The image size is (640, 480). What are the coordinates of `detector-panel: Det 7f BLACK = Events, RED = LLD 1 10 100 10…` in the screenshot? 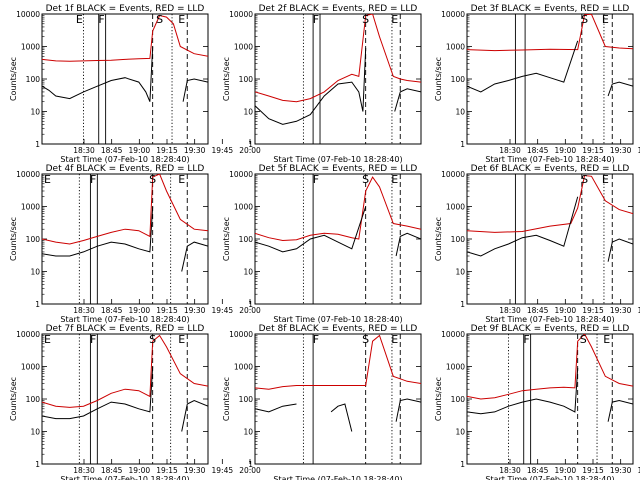 It's located at (135, 402).